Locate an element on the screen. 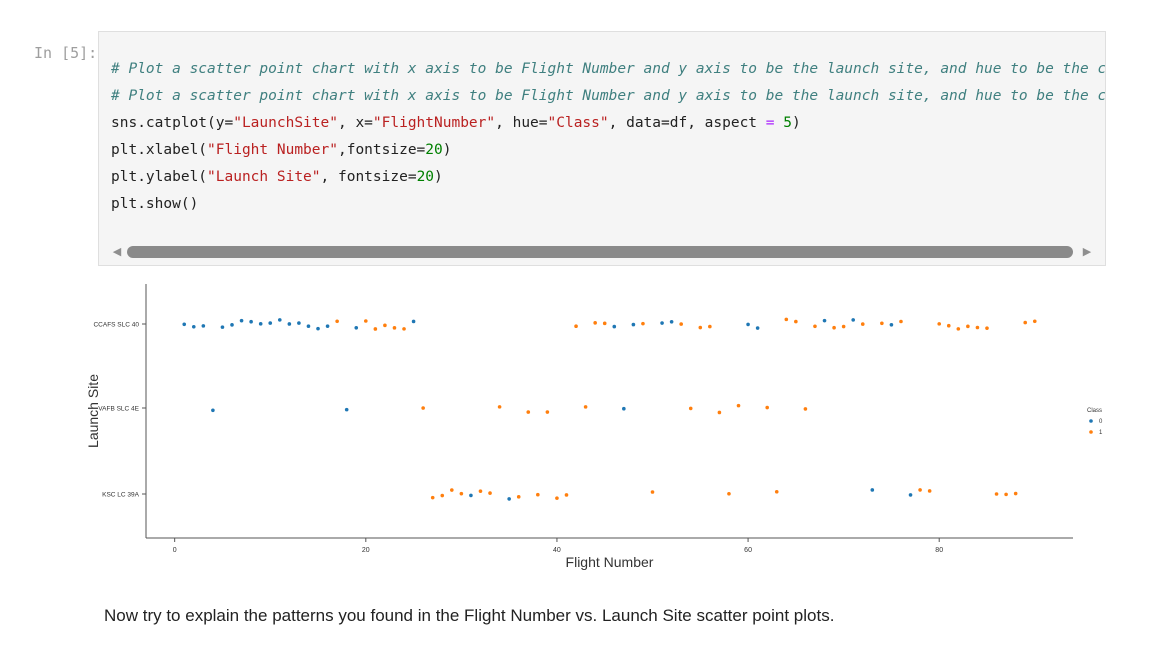 This screenshot has width=1152, height=648. scroll-right-arrow-icon: ▶ is located at coordinates (1087, 252).